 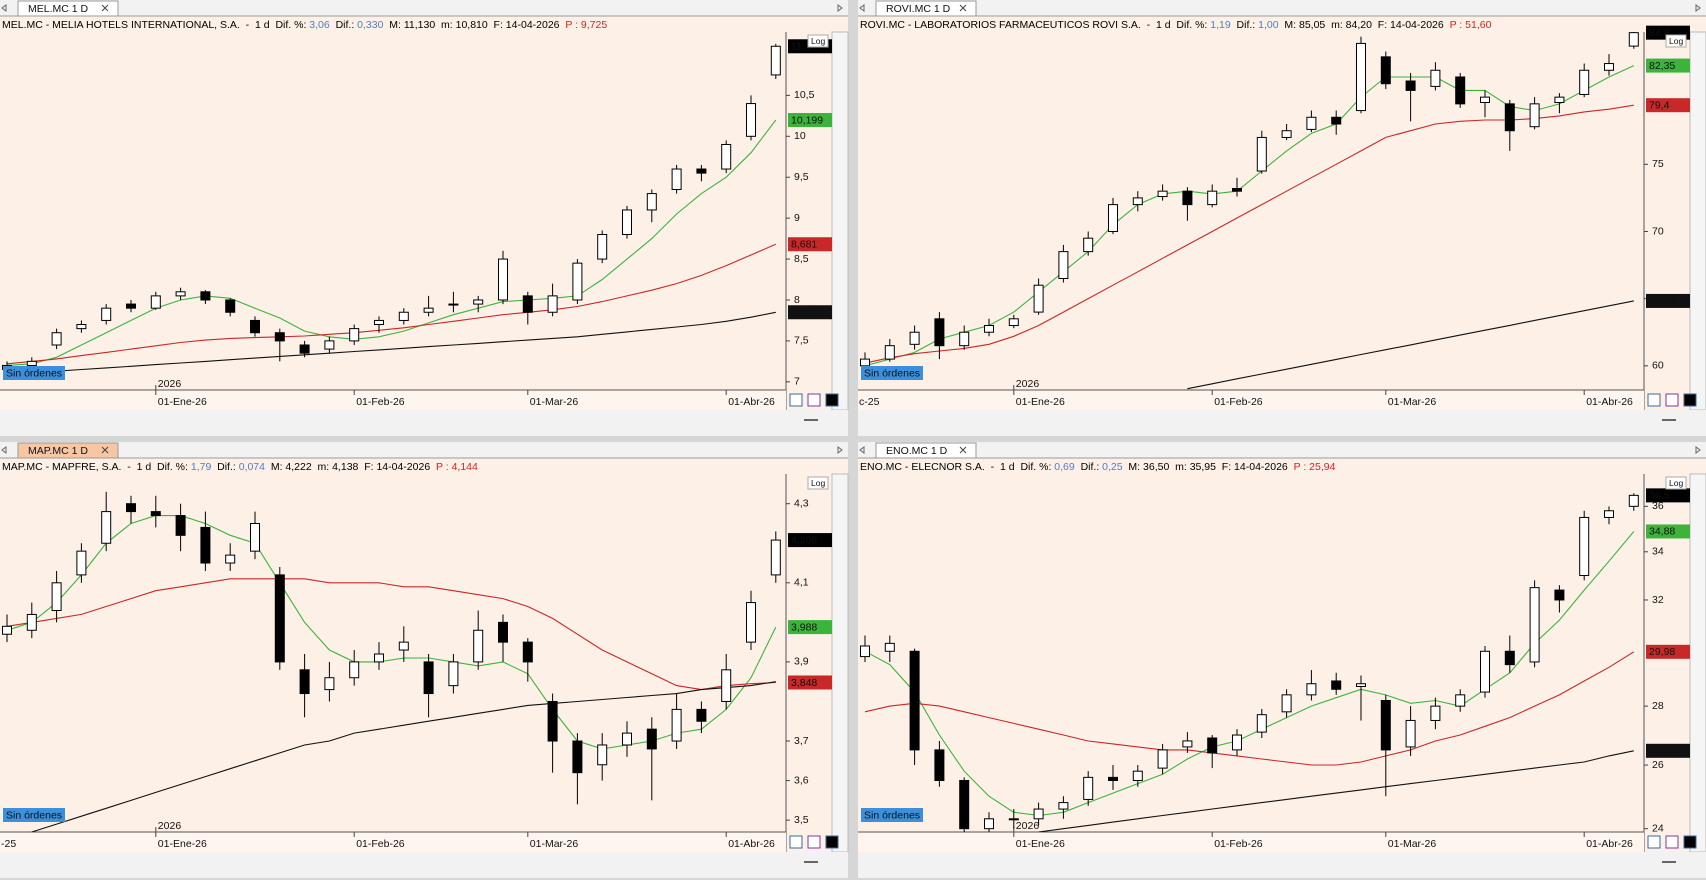 What do you see at coordinates (800, 136) in the screenshot?
I see `y-tick-label: 10` at bounding box center [800, 136].